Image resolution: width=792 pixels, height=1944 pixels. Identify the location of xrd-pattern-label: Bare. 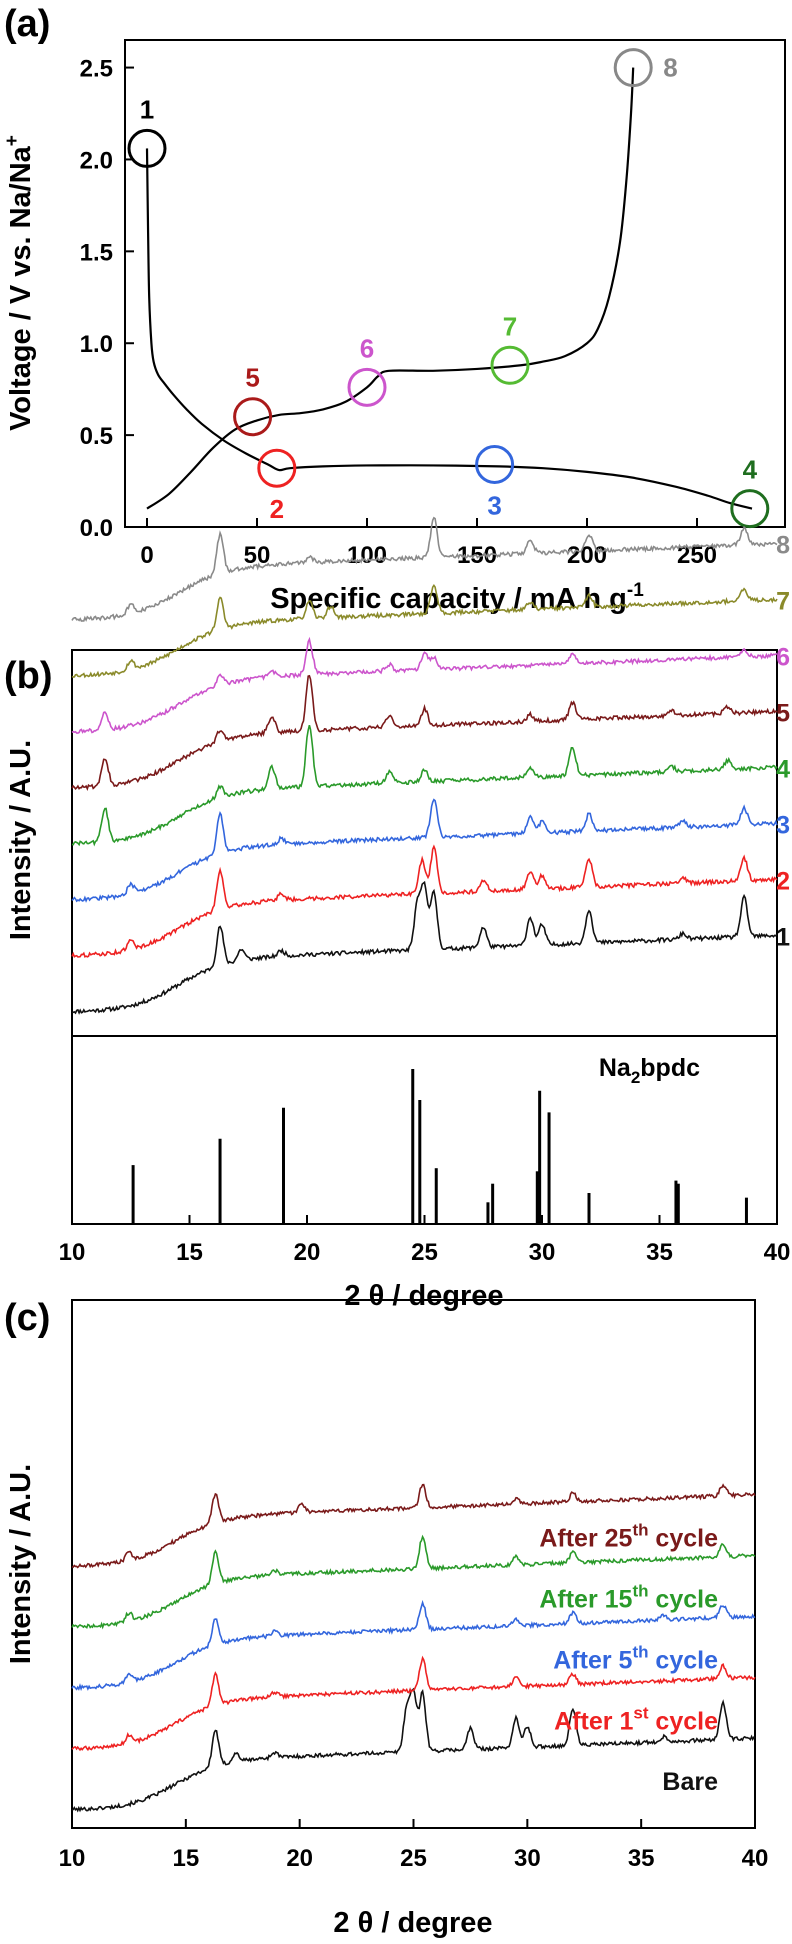
(690, 1782).